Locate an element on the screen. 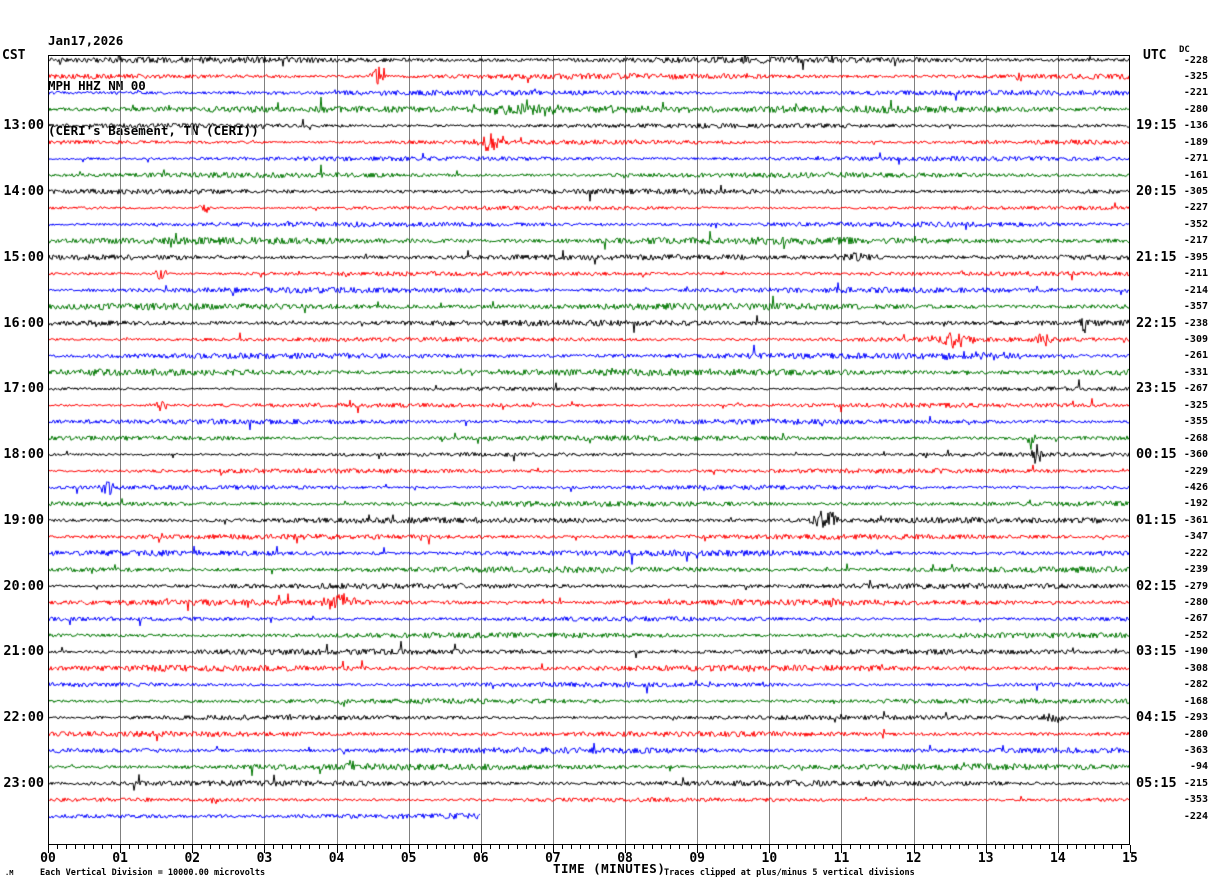 This screenshot has height=886, width=1210. dc-offset-value: -305 is located at coordinates (1195, 192).